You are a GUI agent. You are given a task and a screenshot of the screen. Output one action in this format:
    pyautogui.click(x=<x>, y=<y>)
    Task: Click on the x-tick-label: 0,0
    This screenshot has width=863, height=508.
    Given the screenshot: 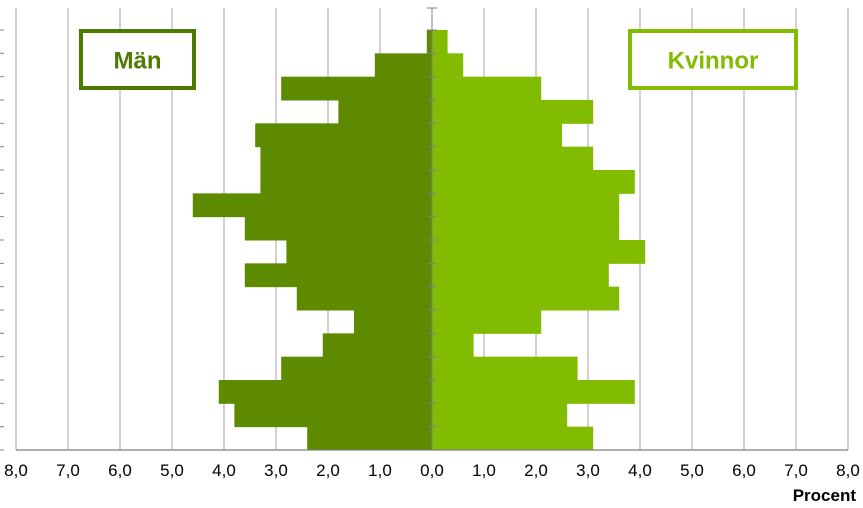 What is the action you would take?
    pyautogui.click(x=432, y=470)
    